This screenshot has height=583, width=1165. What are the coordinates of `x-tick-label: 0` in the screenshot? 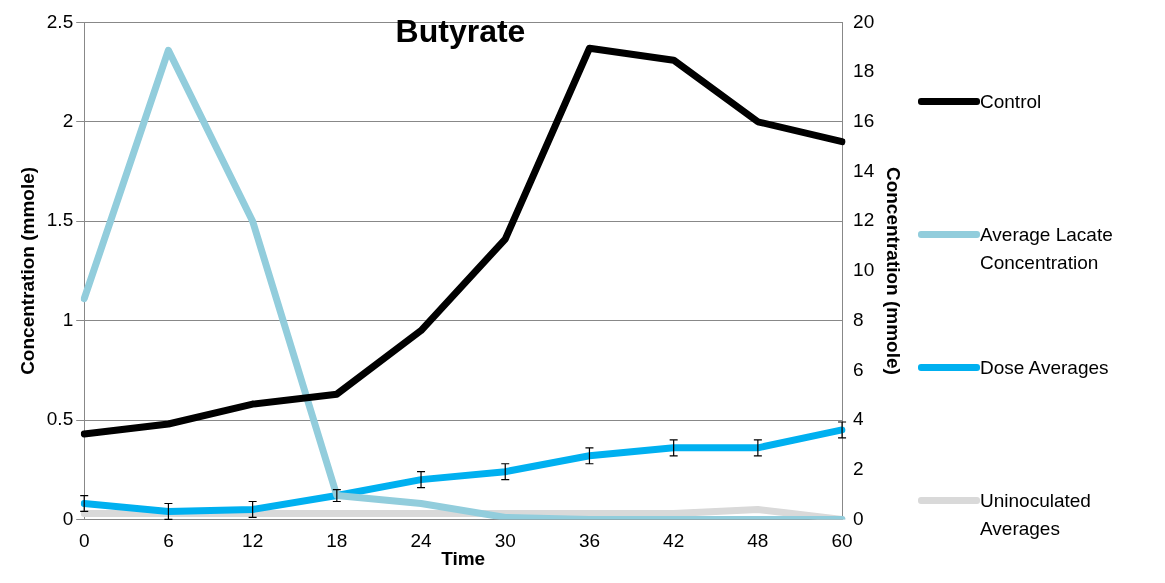 It's located at (84, 541).